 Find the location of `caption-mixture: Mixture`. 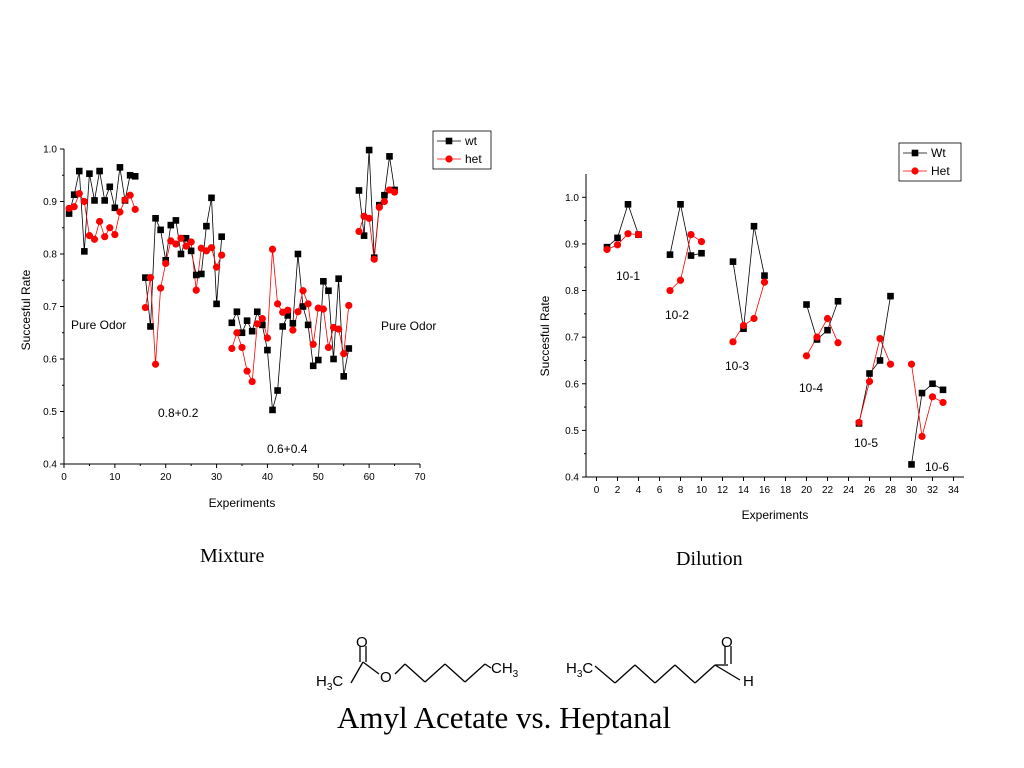

caption-mixture: Mixture is located at coordinates (232, 556).